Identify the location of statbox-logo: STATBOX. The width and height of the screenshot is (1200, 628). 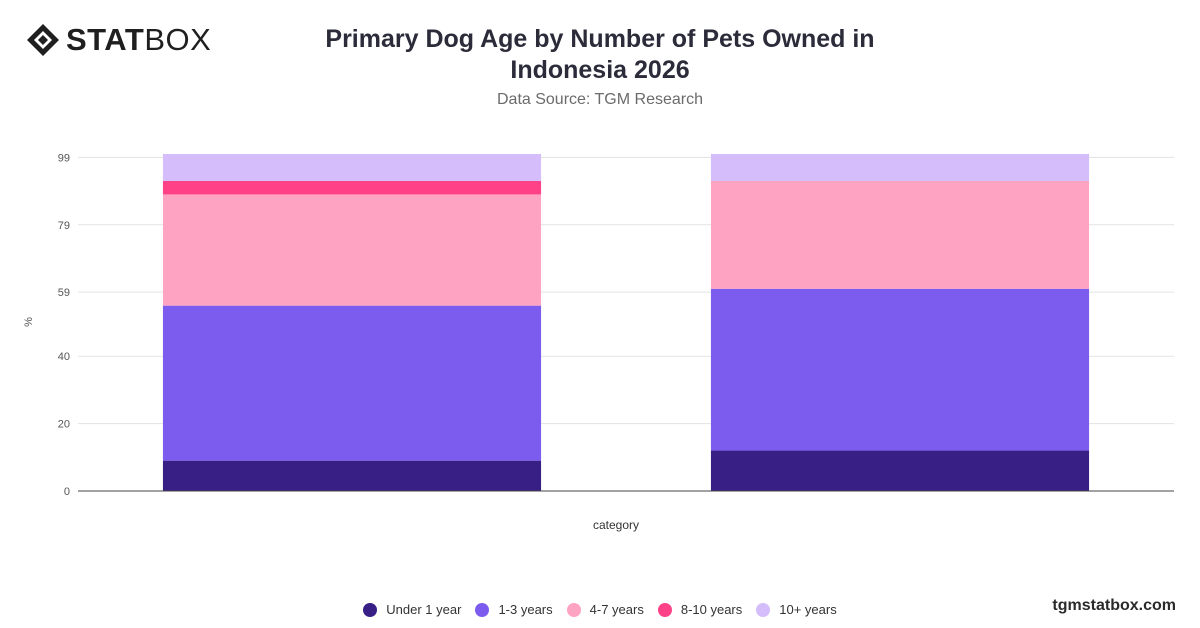
(118, 40).